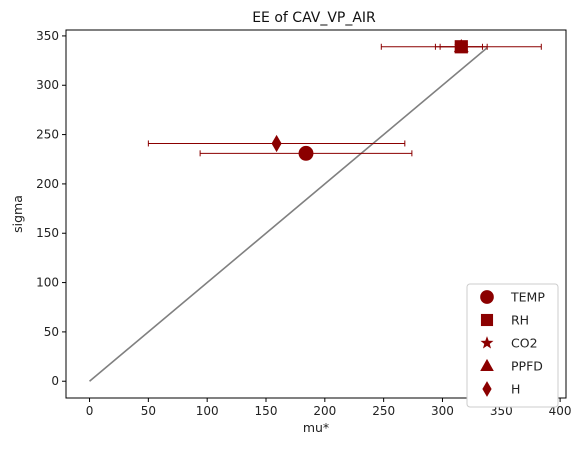 The width and height of the screenshot is (582, 453). I want to click on legend-marker-co2, so click(487, 342).